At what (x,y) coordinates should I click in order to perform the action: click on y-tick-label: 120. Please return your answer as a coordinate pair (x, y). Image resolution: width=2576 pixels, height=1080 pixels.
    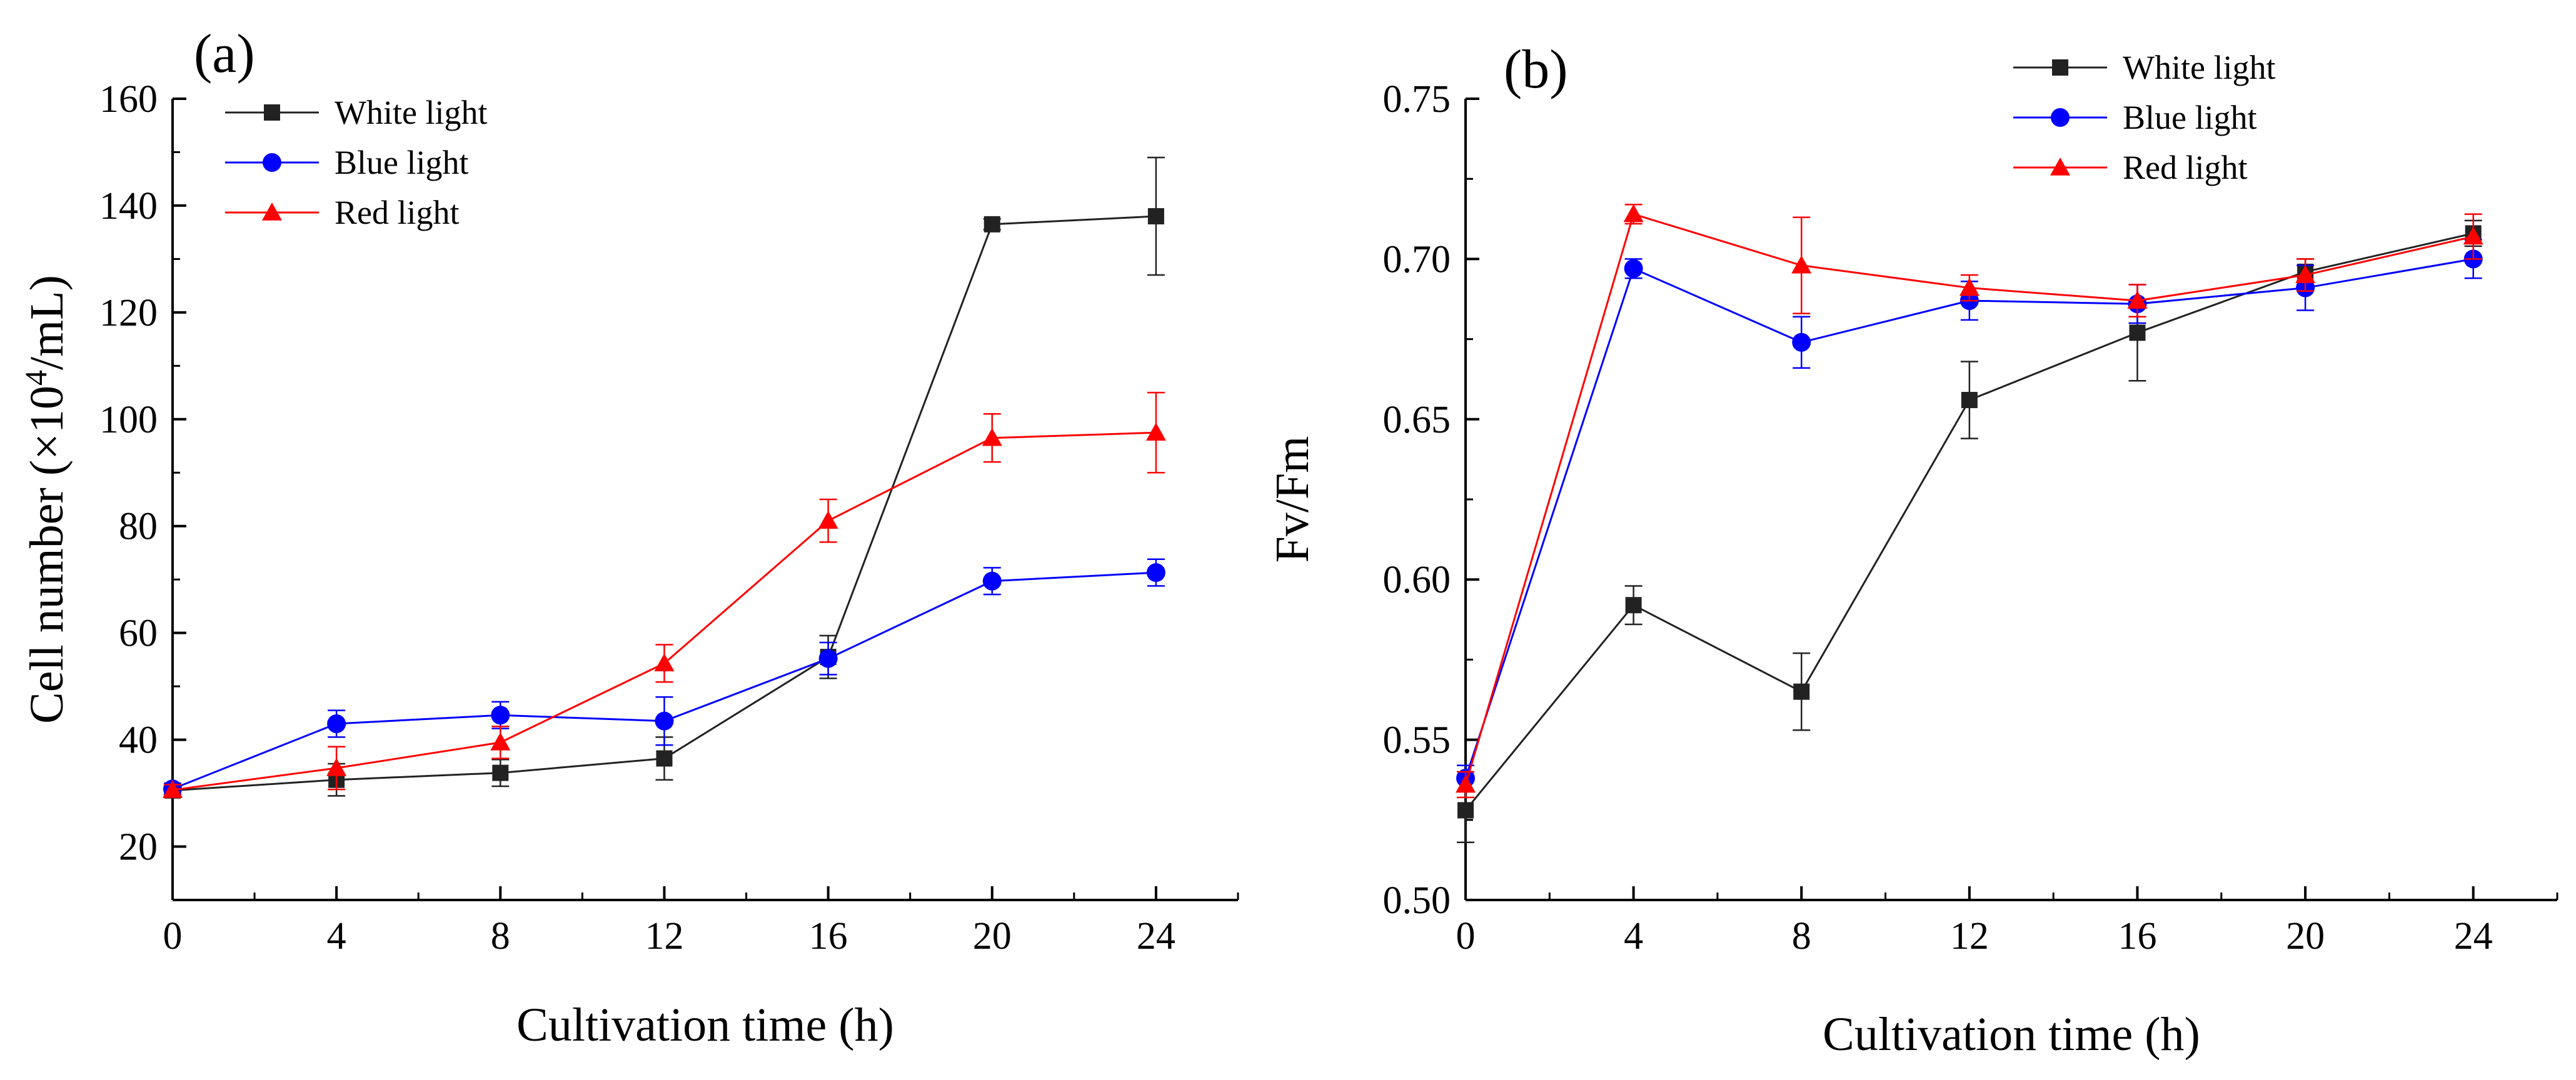
    Looking at the image, I should click on (128, 313).